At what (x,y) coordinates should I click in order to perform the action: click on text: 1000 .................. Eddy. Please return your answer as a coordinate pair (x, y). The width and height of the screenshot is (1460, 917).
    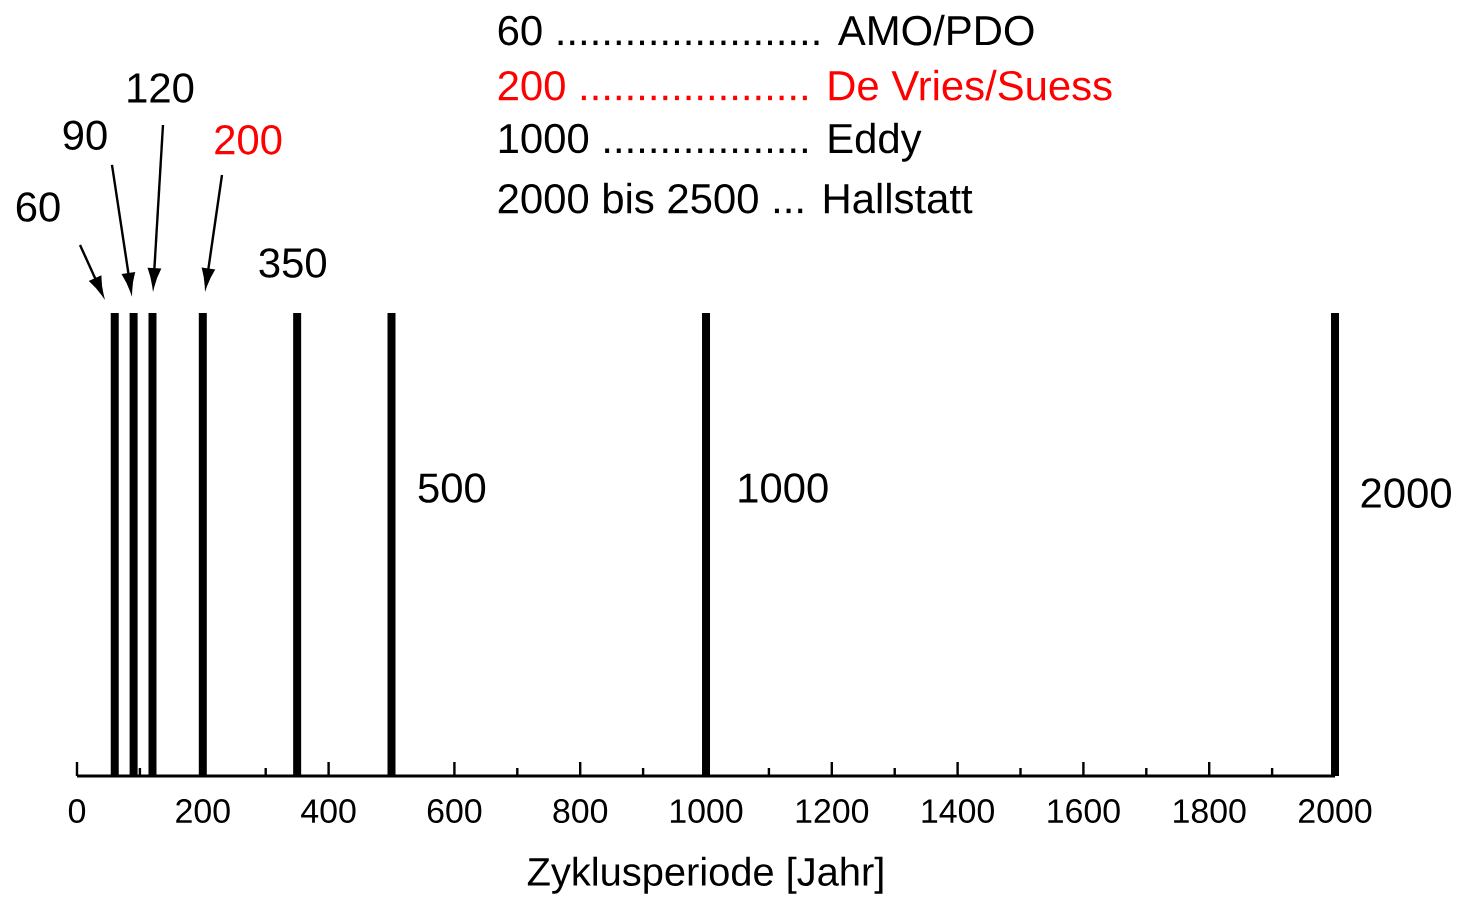
    Looking at the image, I should click on (710, 142).